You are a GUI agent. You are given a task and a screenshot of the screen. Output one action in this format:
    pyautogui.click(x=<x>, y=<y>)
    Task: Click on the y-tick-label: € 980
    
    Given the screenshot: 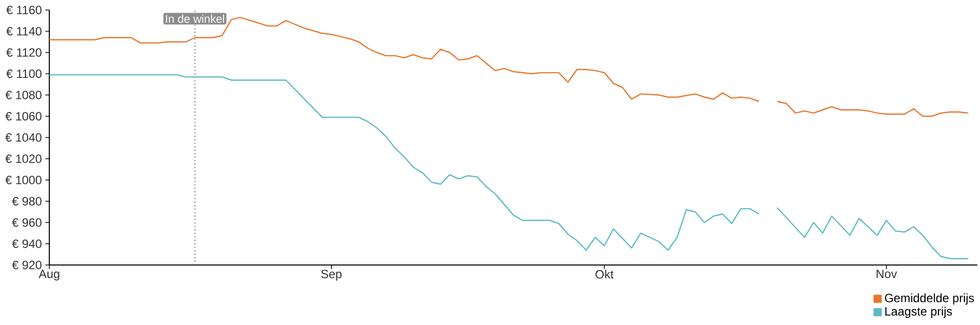 What is the action you would take?
    pyautogui.click(x=27, y=201)
    